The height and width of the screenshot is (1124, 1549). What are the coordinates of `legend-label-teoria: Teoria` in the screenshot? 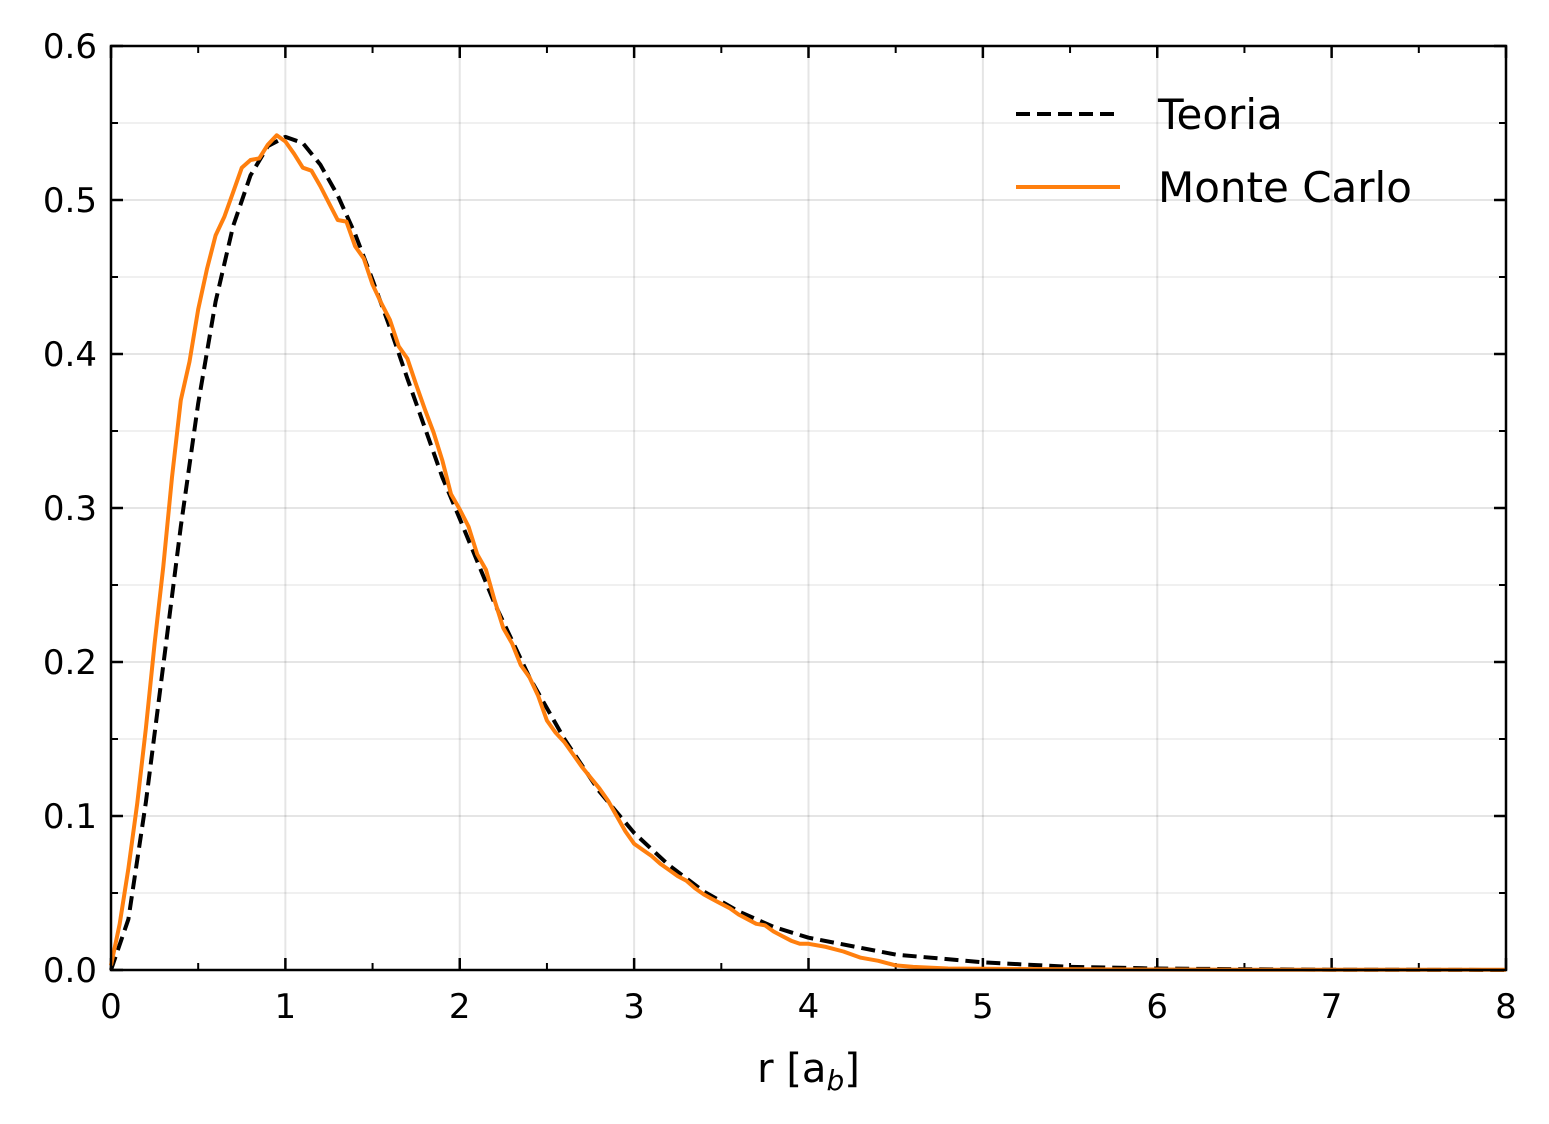 It's located at (1220, 114).